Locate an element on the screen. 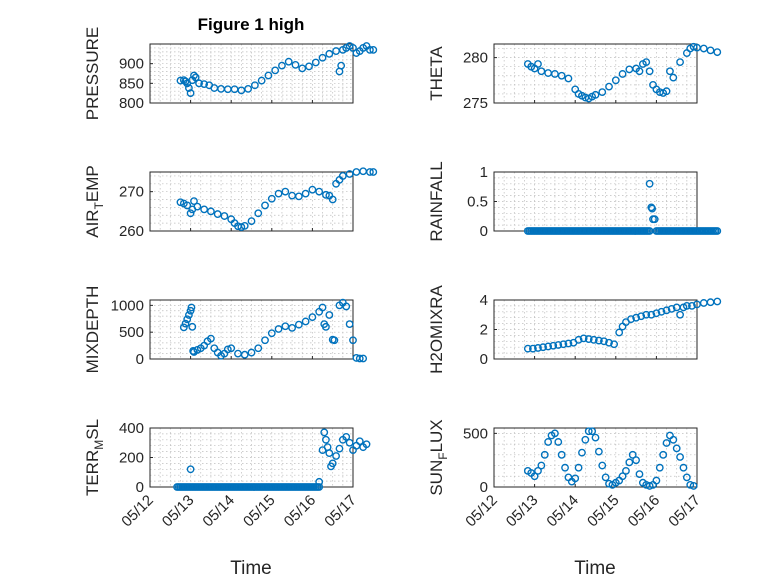  y-tick-label: 400 is located at coordinates (131, 428).